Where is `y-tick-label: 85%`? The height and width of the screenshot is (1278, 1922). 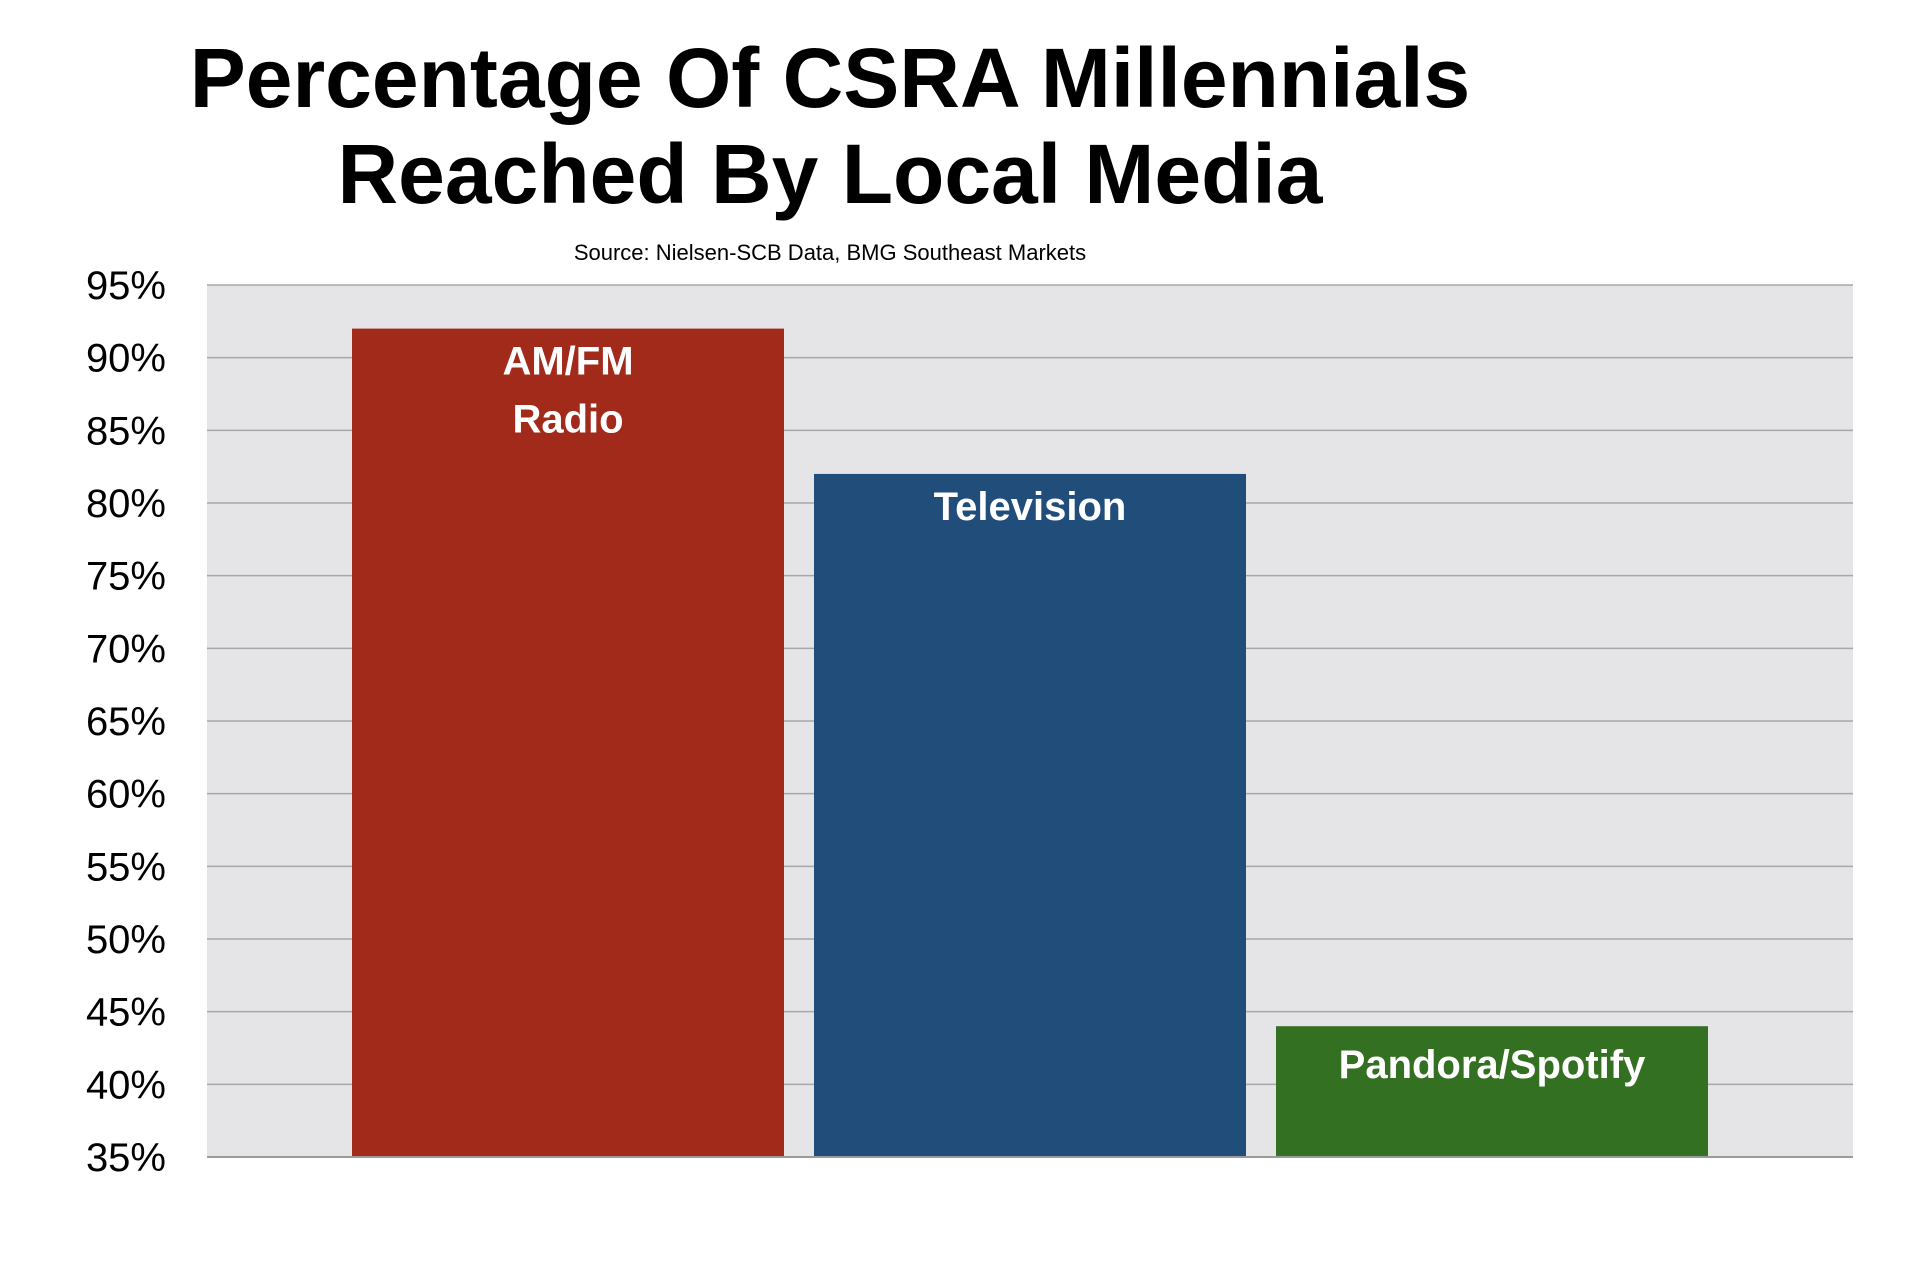 y-tick-label: 85% is located at coordinates (126, 431).